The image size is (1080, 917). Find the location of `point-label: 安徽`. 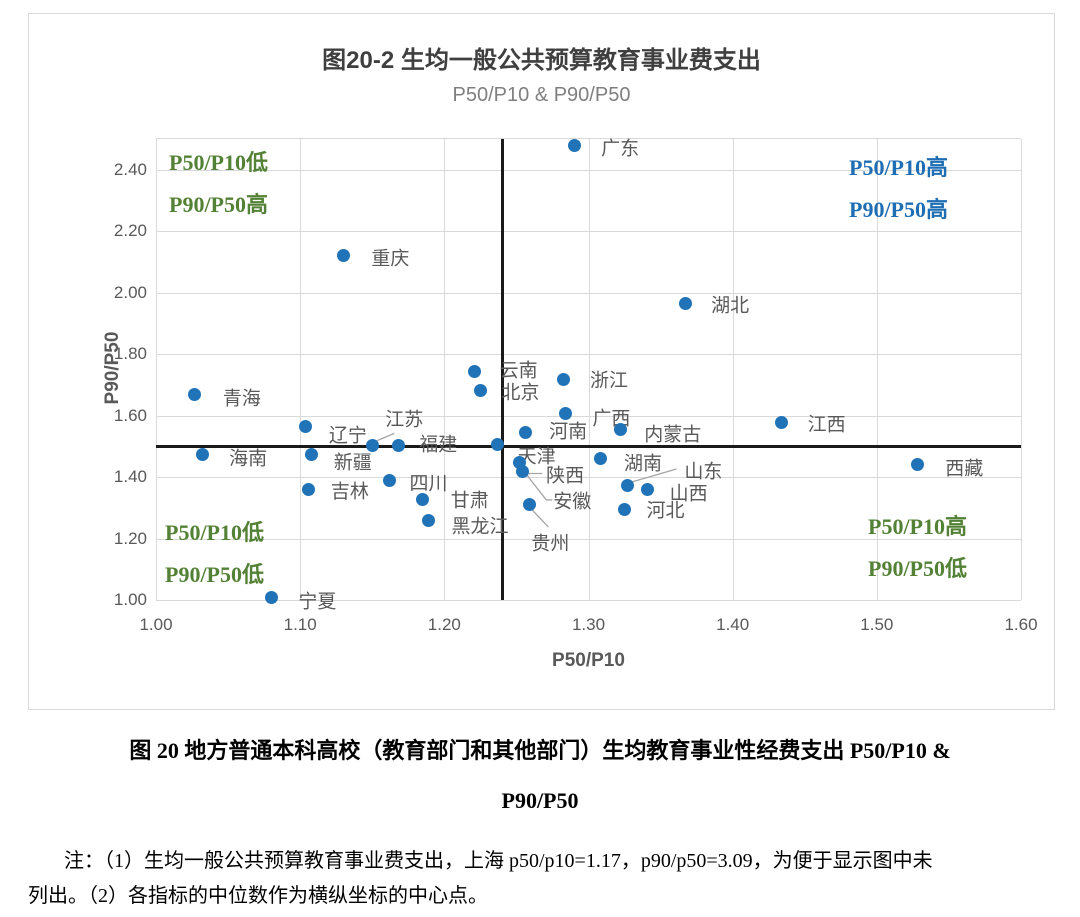

point-label: 安徽 is located at coordinates (572, 502).